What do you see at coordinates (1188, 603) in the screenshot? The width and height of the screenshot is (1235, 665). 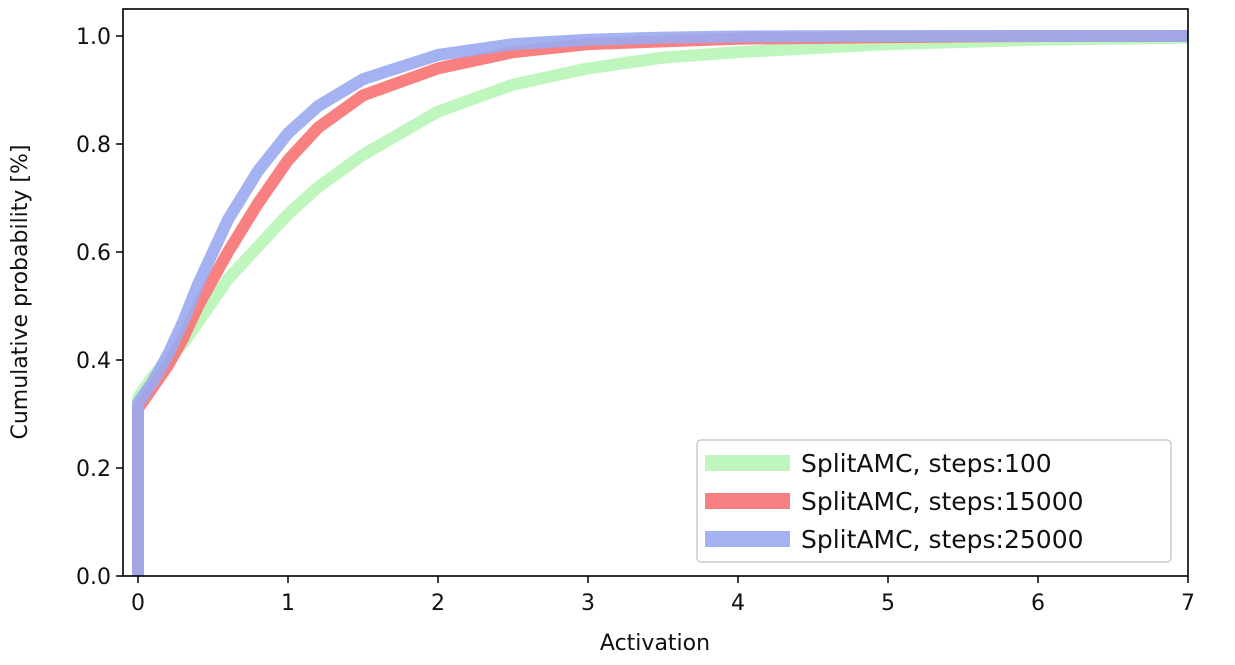 I see `x-tick-label: 7` at bounding box center [1188, 603].